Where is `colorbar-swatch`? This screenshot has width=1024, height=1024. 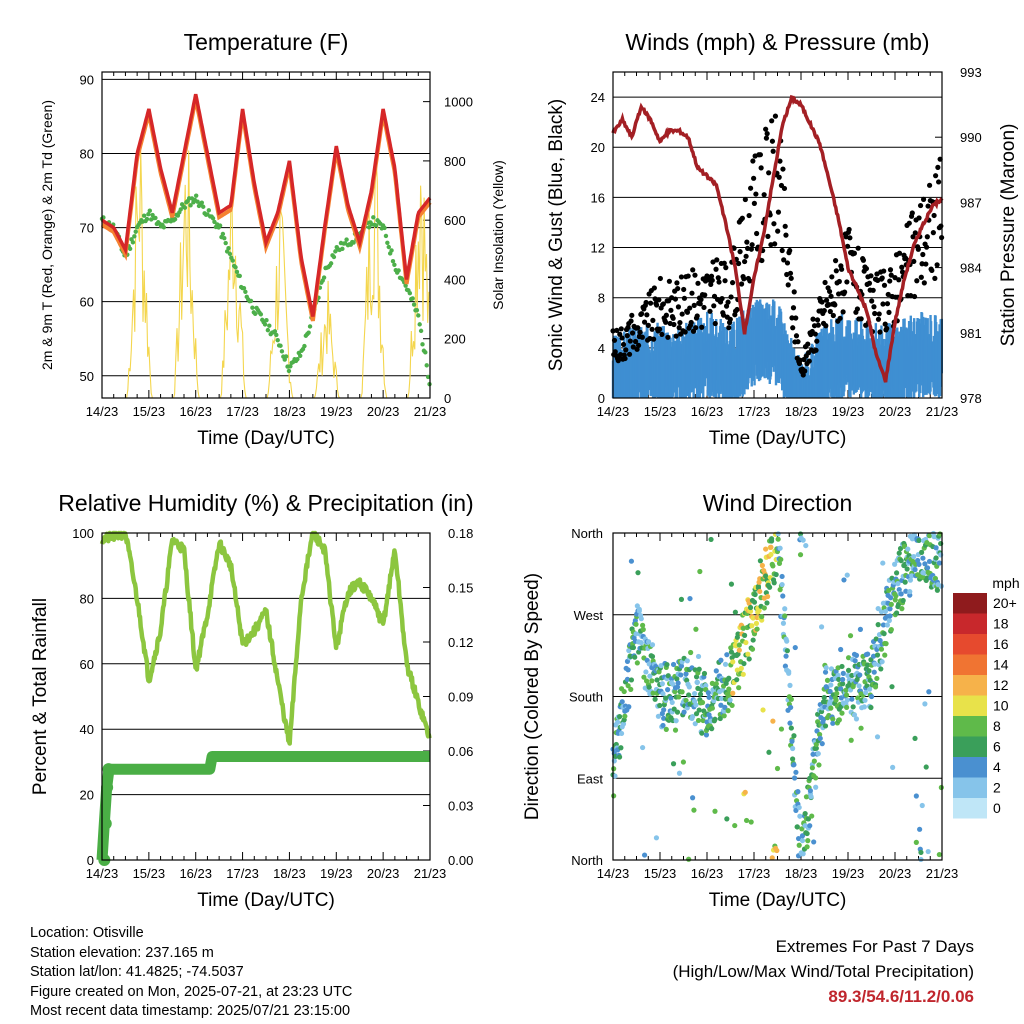 colorbar-swatch is located at coordinates (970, 726).